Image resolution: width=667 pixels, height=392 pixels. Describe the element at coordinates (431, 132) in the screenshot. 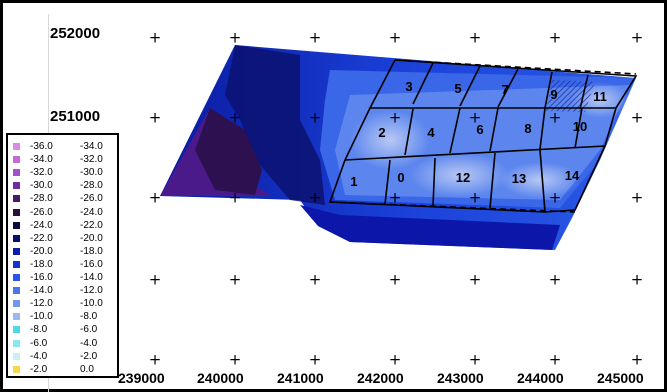

I see `panel-label: 4` at that location.